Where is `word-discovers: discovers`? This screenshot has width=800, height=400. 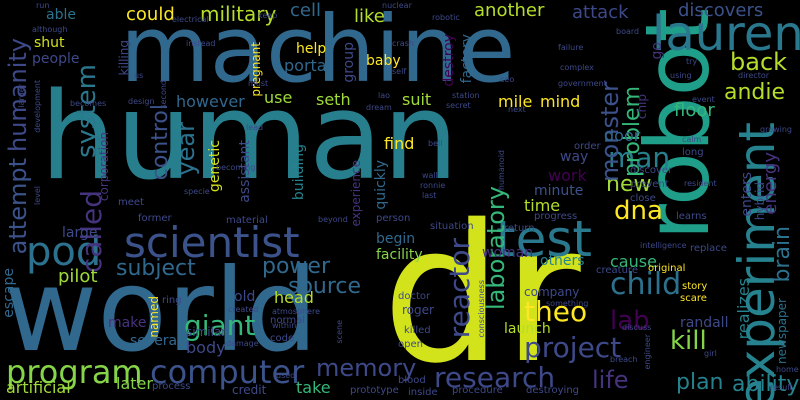 word-discovers: discovers is located at coordinates (721, 10).